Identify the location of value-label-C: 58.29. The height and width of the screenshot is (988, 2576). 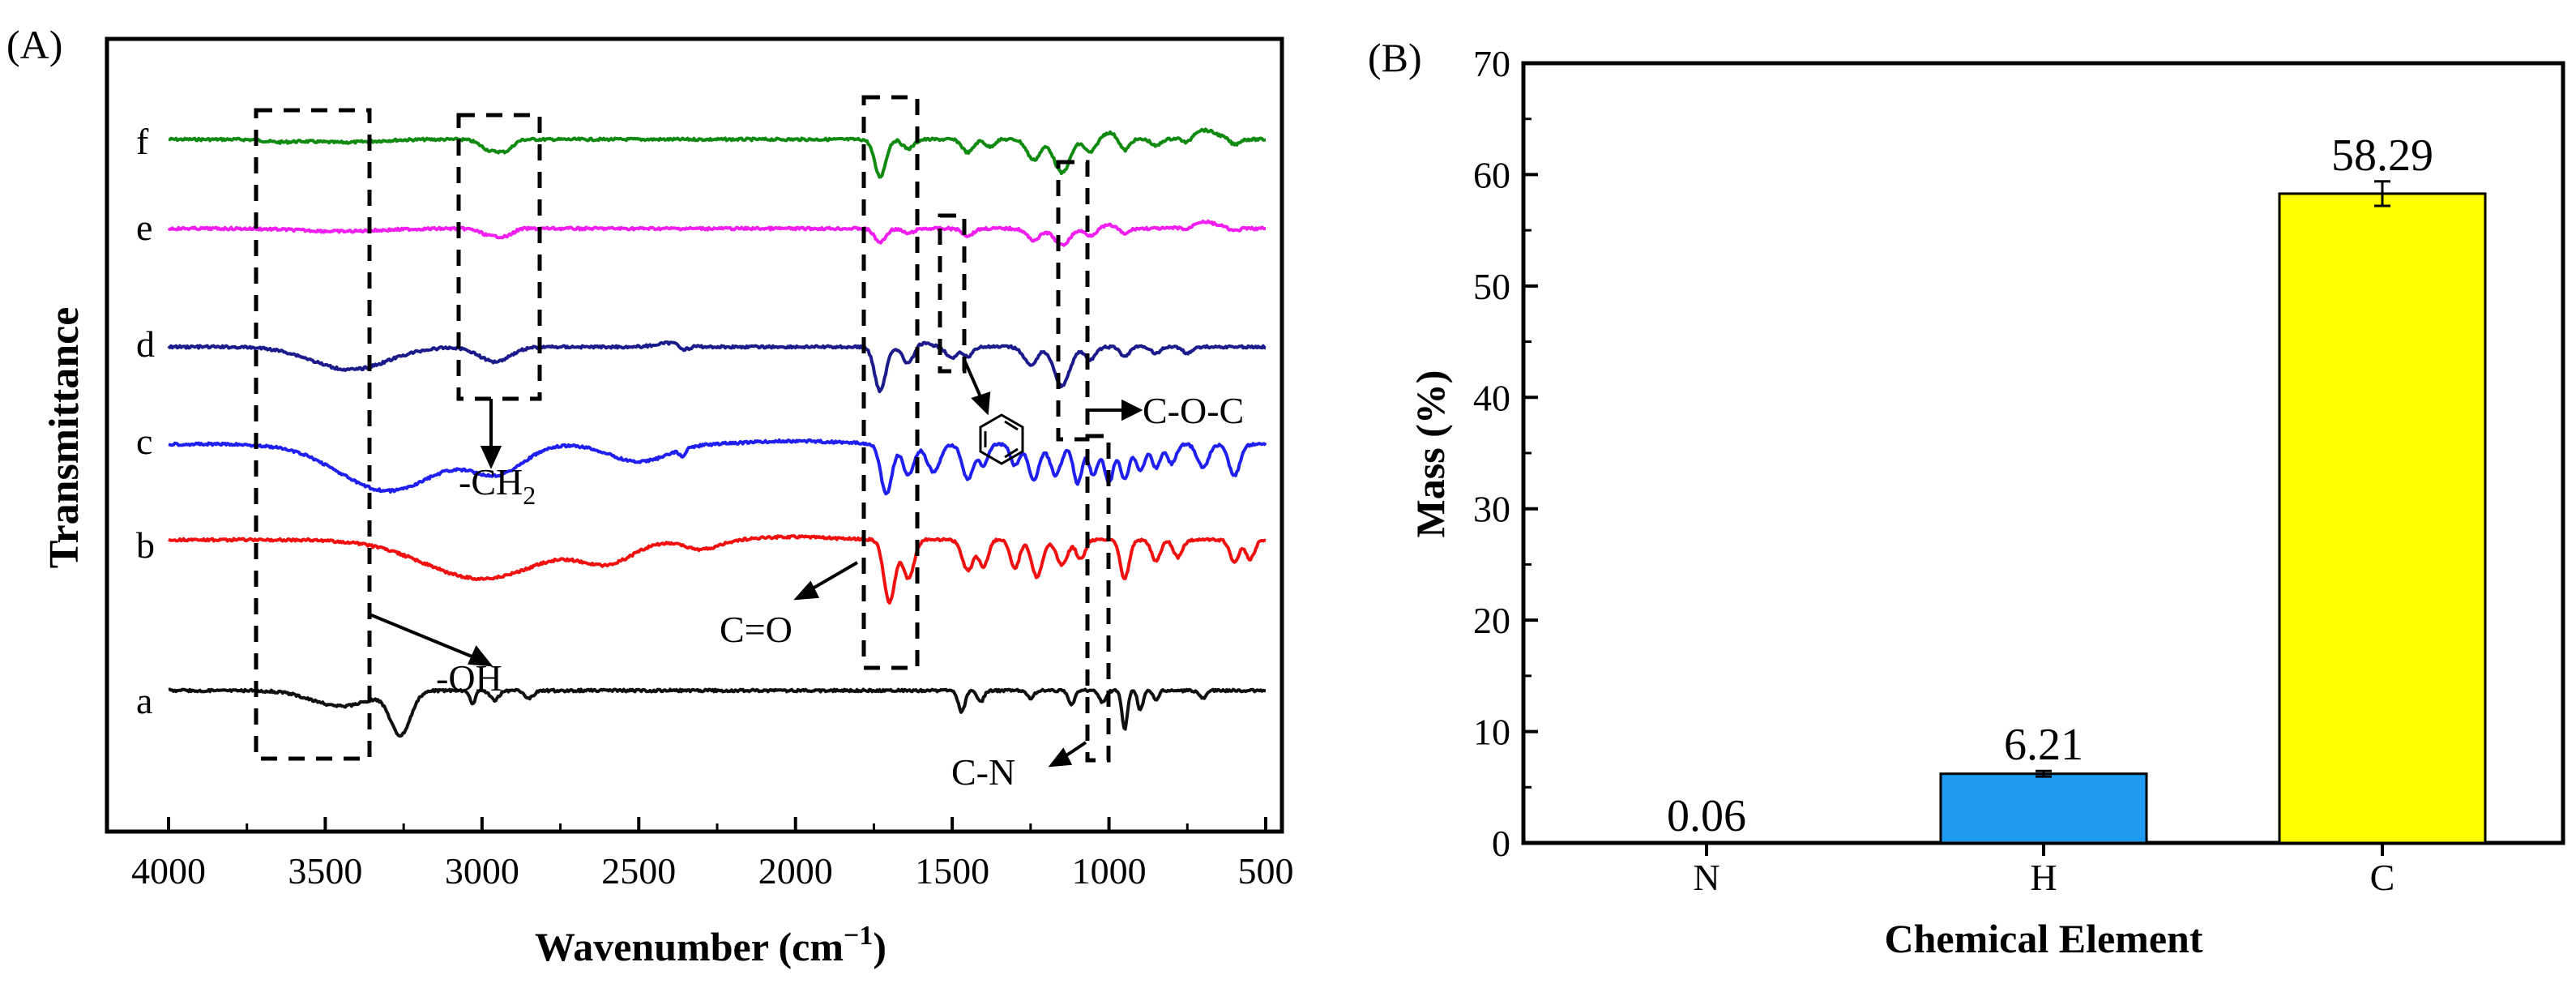
(2382, 155).